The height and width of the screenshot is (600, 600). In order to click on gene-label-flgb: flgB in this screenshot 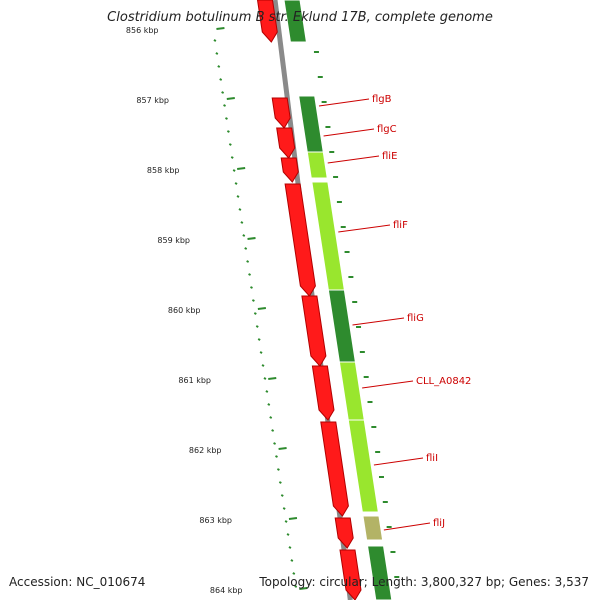, I will do `click(382, 99)`.